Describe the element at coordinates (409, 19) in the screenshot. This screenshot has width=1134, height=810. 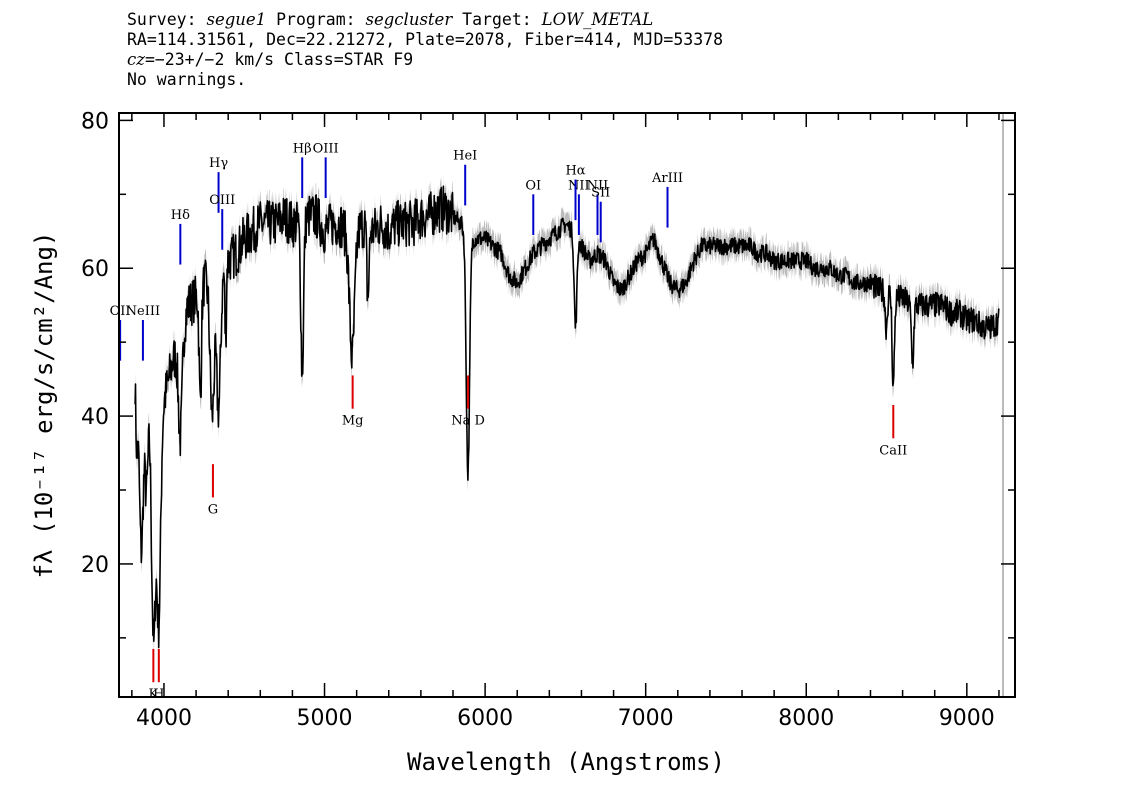
I see `program-value: segcluster` at that location.